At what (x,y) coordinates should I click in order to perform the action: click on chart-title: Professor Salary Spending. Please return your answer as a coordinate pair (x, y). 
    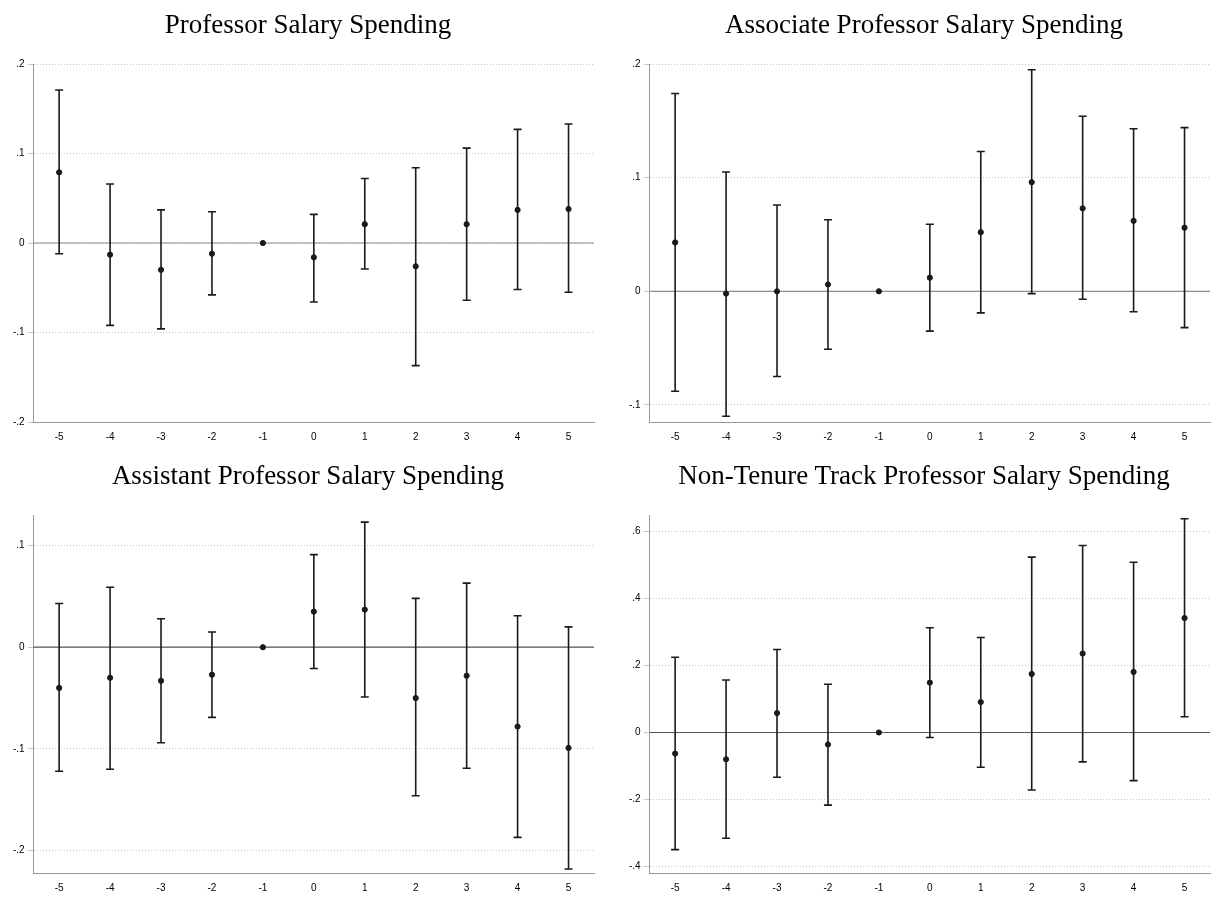
    Looking at the image, I should click on (308, 24).